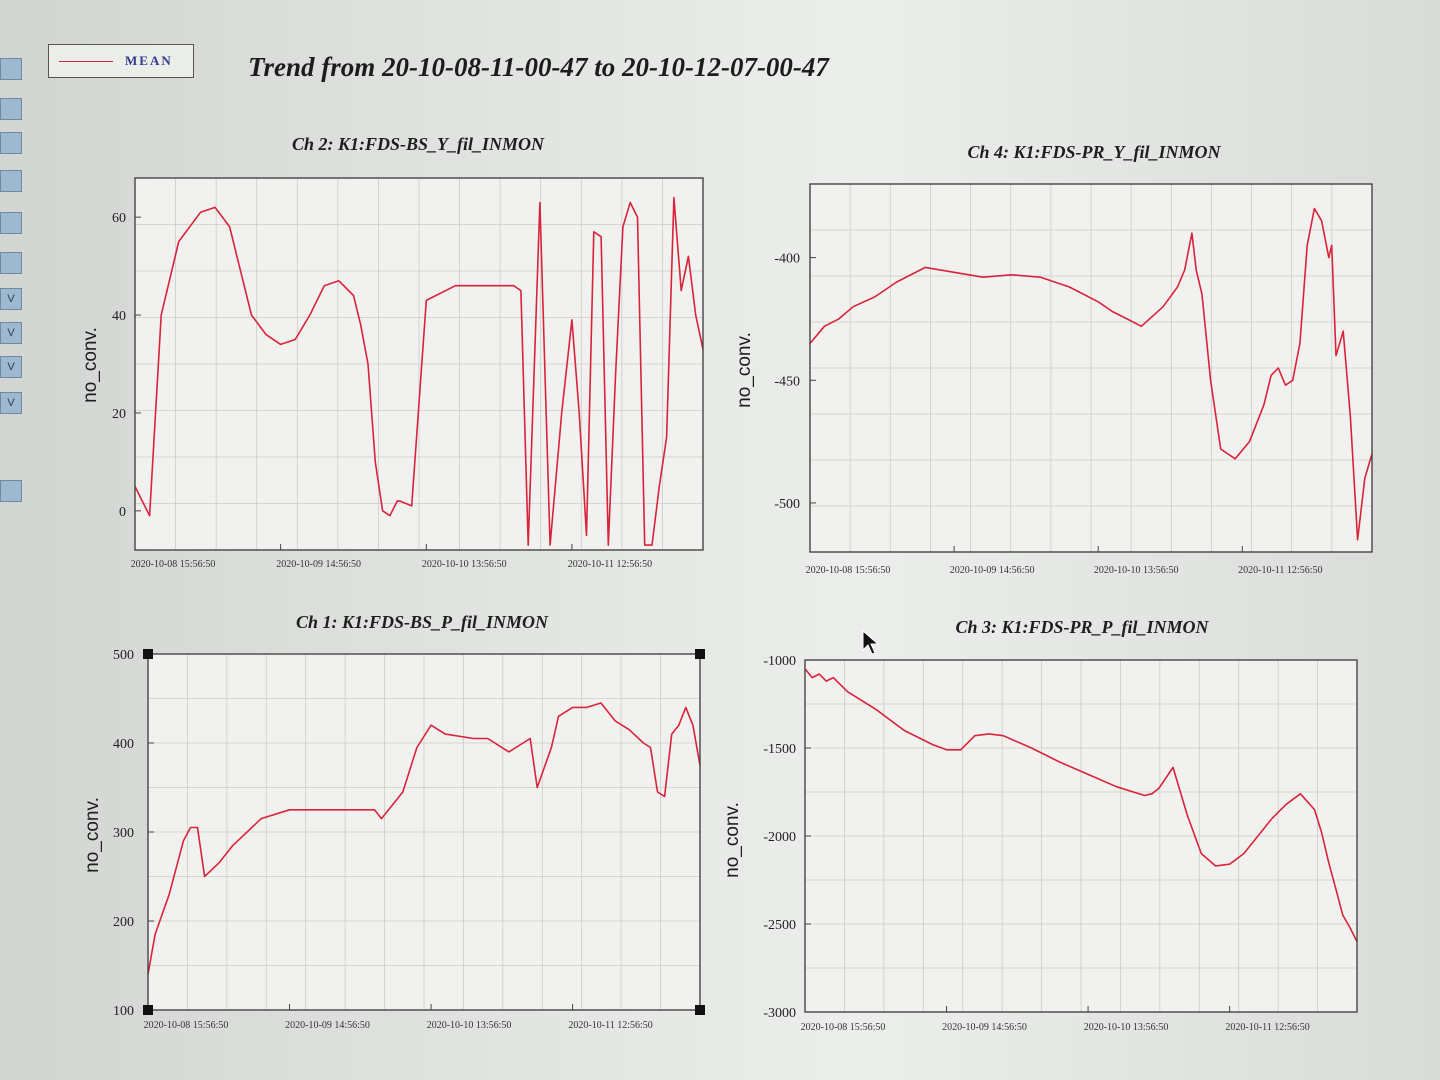 The height and width of the screenshot is (1080, 1440). Describe the element at coordinates (11, 299) in the screenshot. I see `toolbar-button-6: V` at that location.